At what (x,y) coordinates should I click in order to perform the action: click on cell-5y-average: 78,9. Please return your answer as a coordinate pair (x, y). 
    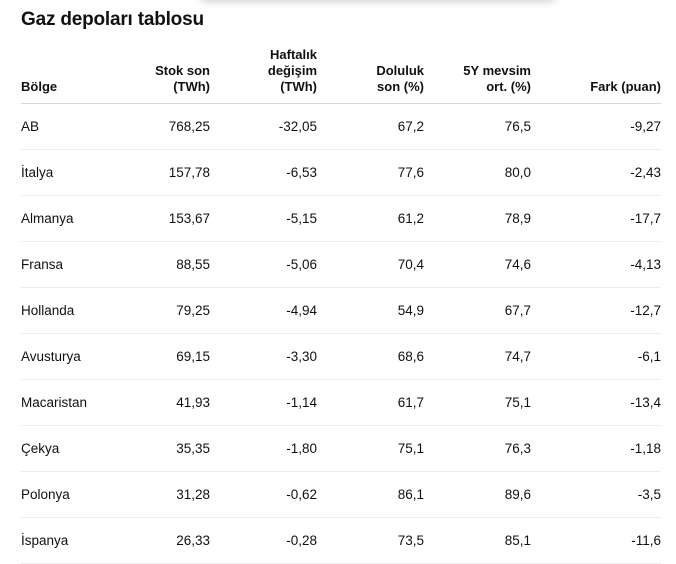
    Looking at the image, I should click on (477, 218).